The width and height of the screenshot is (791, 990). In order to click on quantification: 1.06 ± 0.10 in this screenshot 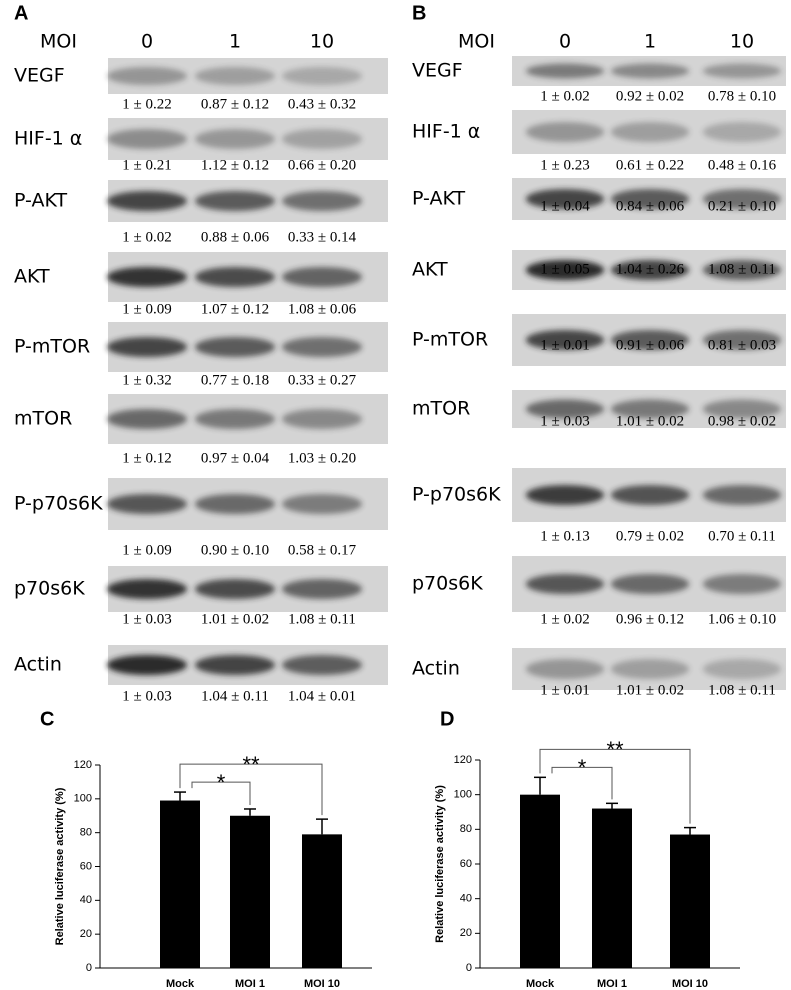, I will do `click(742, 619)`.